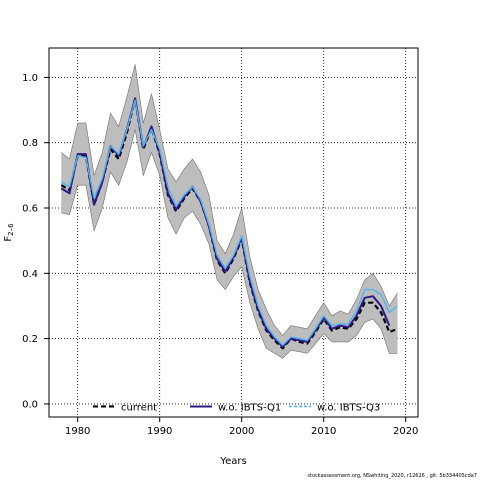 The width and height of the screenshot is (480, 480). What do you see at coordinates (139, 407) in the screenshot?
I see `legend-label-current: current` at bounding box center [139, 407].